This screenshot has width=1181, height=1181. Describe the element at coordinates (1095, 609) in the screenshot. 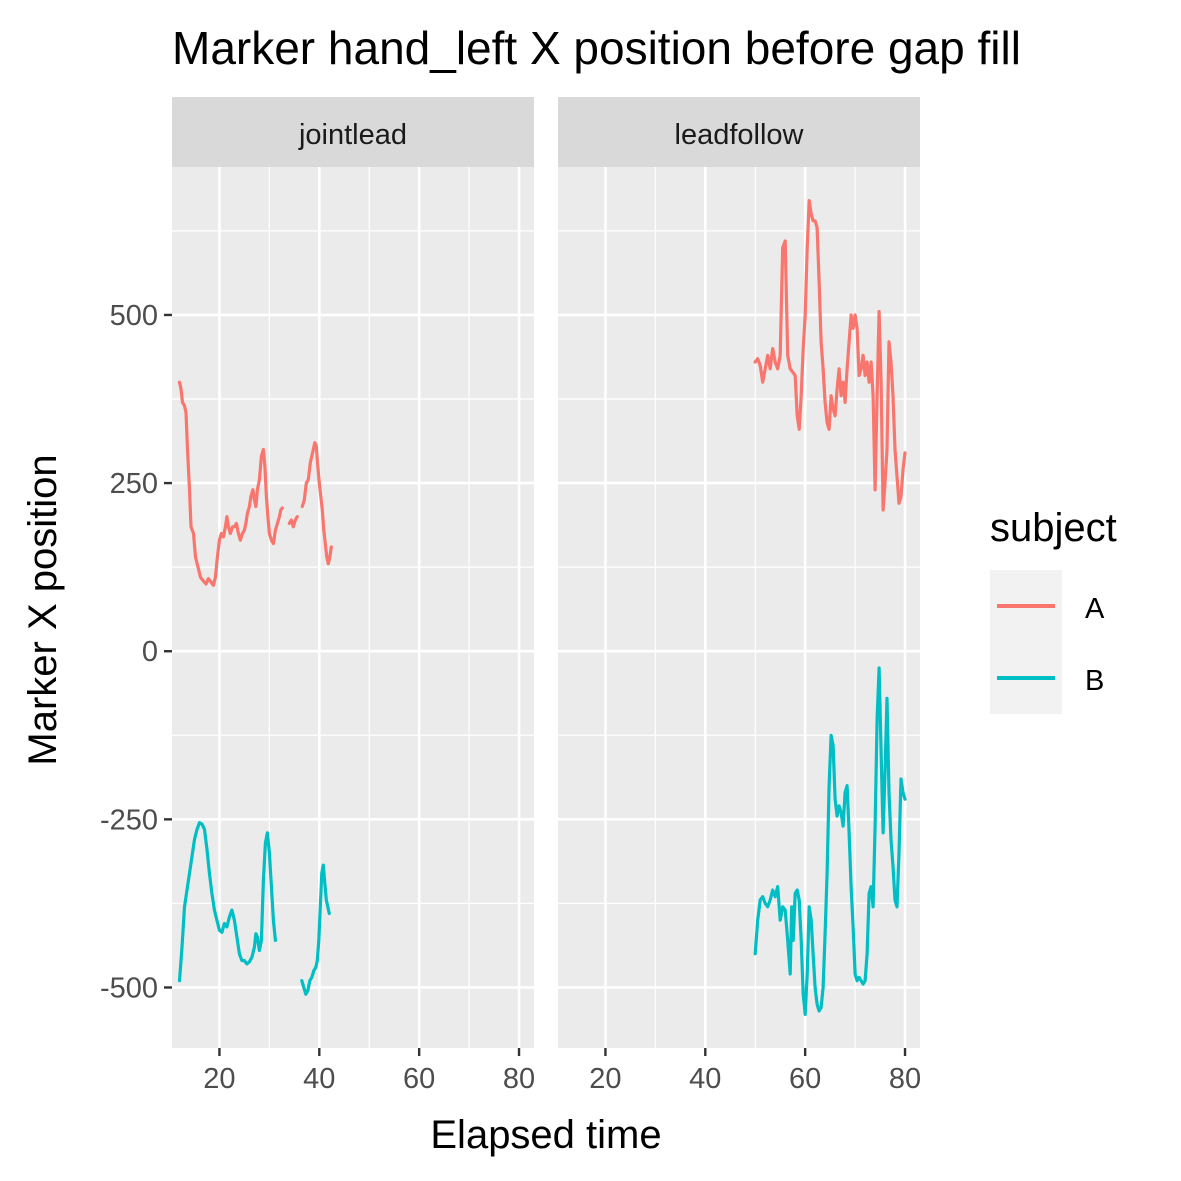

I see `legend-label-a: A` at that location.